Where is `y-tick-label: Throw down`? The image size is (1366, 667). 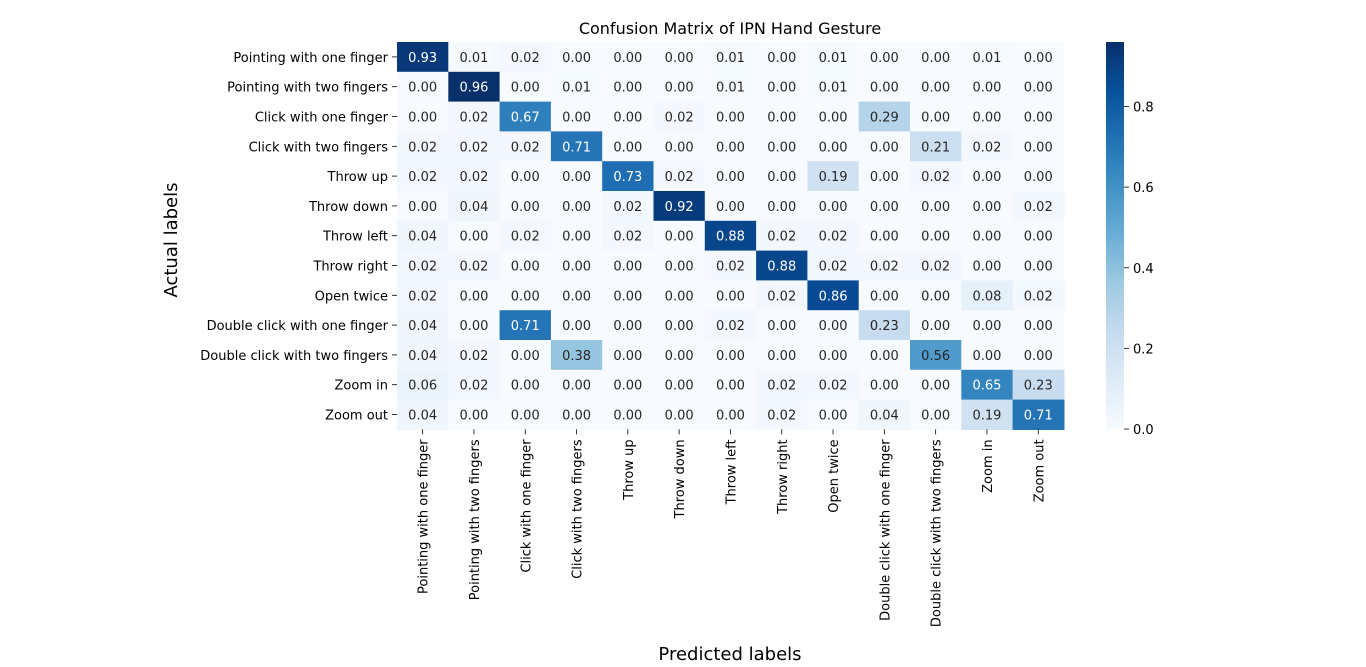
y-tick-label: Throw down is located at coordinates (348, 207).